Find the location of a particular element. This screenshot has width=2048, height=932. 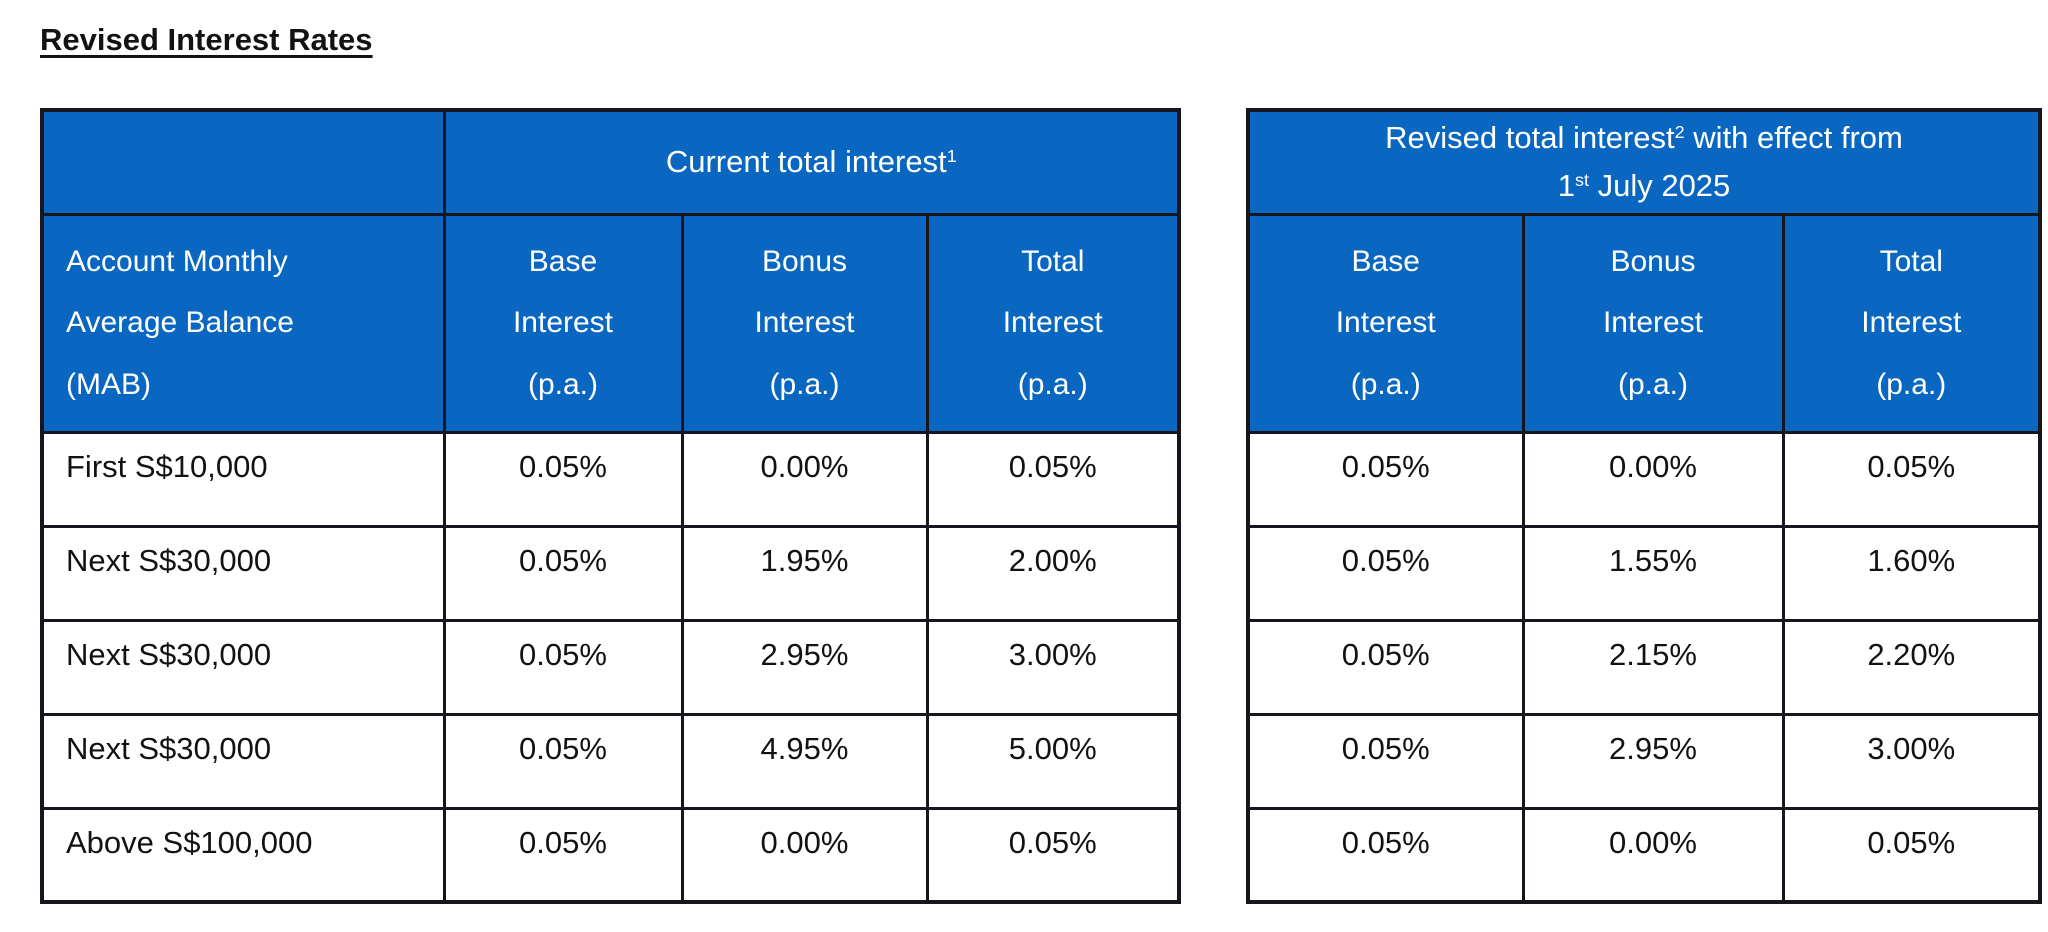

table-row: Current total interest1 is located at coordinates (610, 162).